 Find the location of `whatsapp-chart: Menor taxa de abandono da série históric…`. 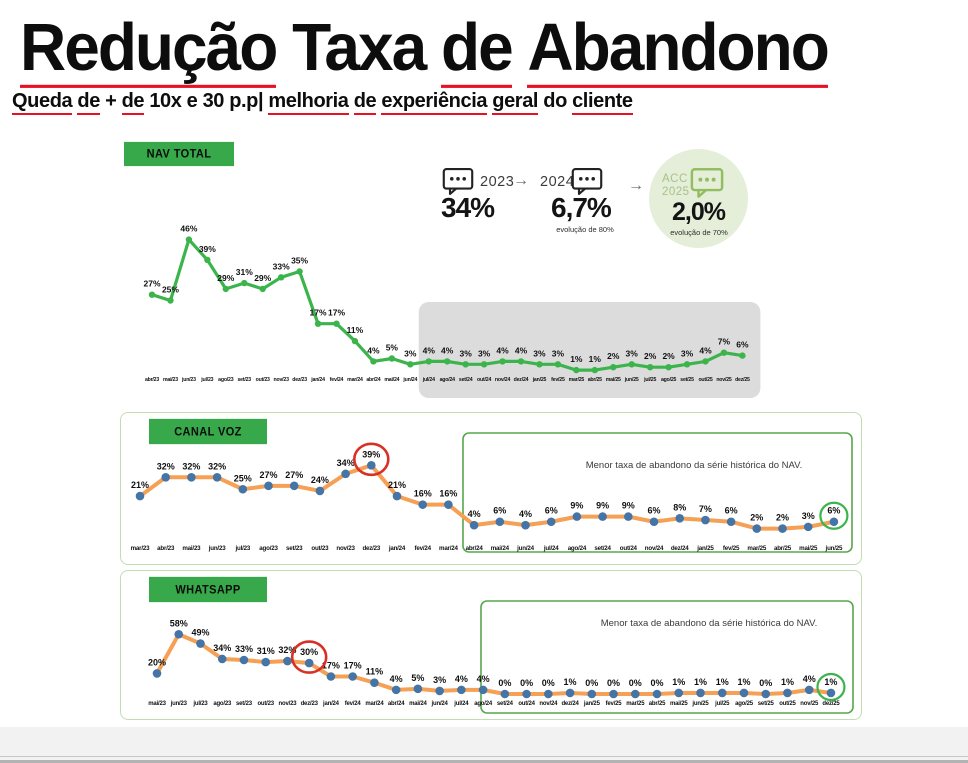

whatsapp-chart: Menor taxa de abandono da série históric… is located at coordinates (501, 657).